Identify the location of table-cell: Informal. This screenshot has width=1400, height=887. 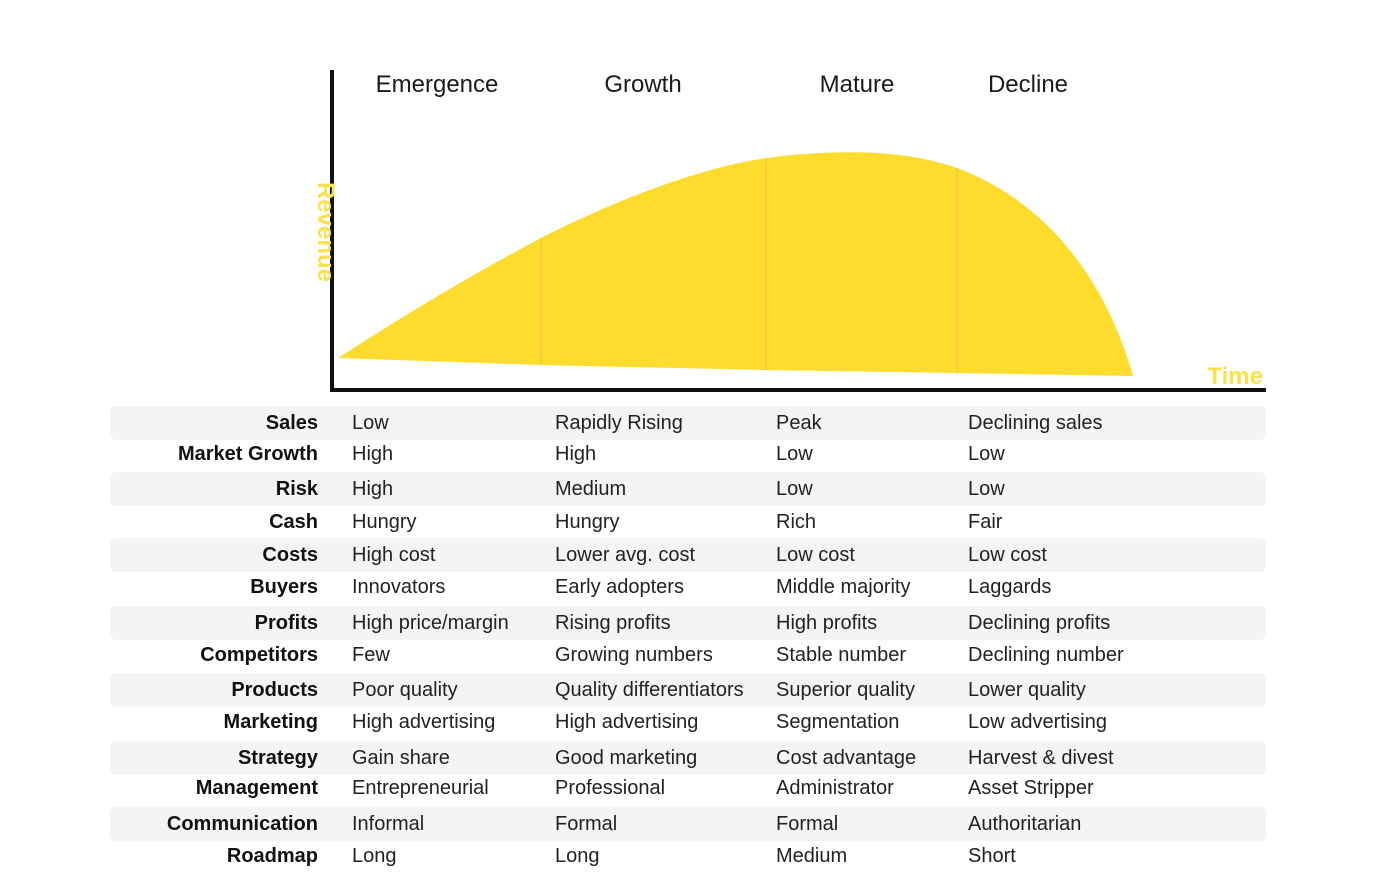
(388, 824).